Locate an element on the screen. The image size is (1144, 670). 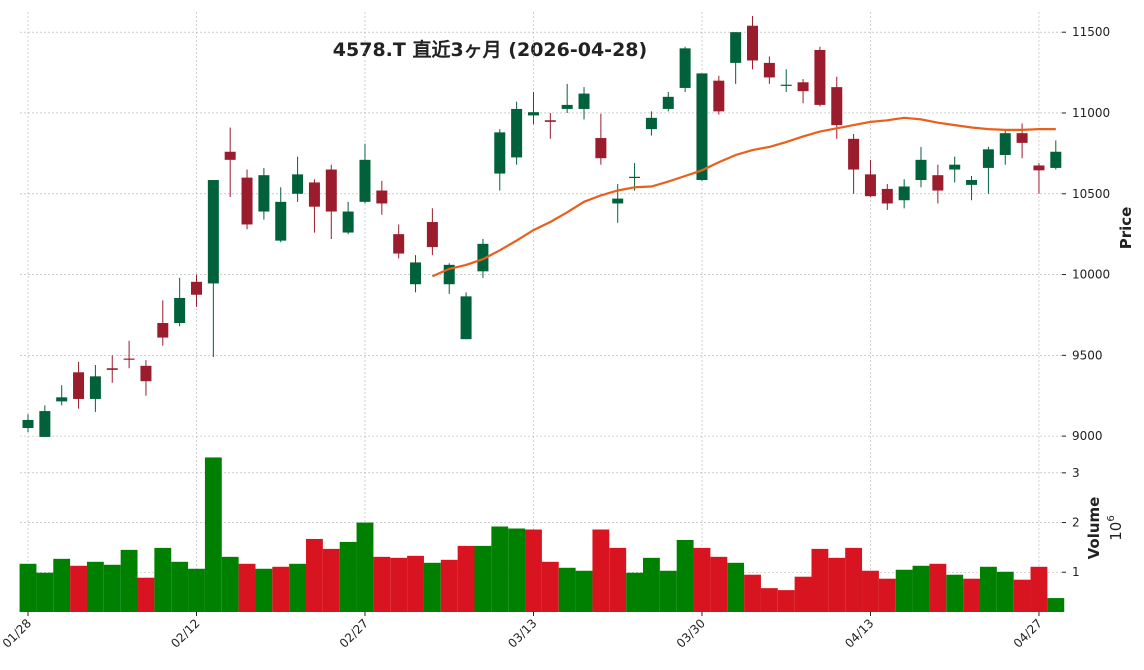
x-tick-label: 04/27 is located at coordinates (1028, 633).